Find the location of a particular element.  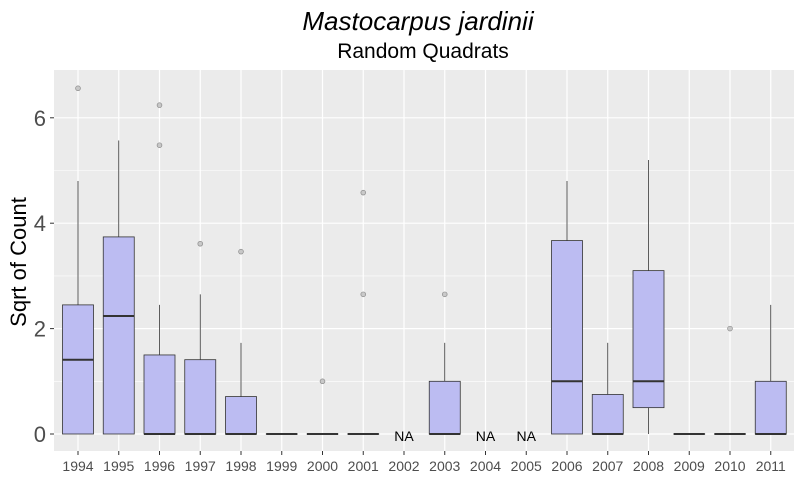

y-tick-label: 0 is located at coordinates (40, 434).